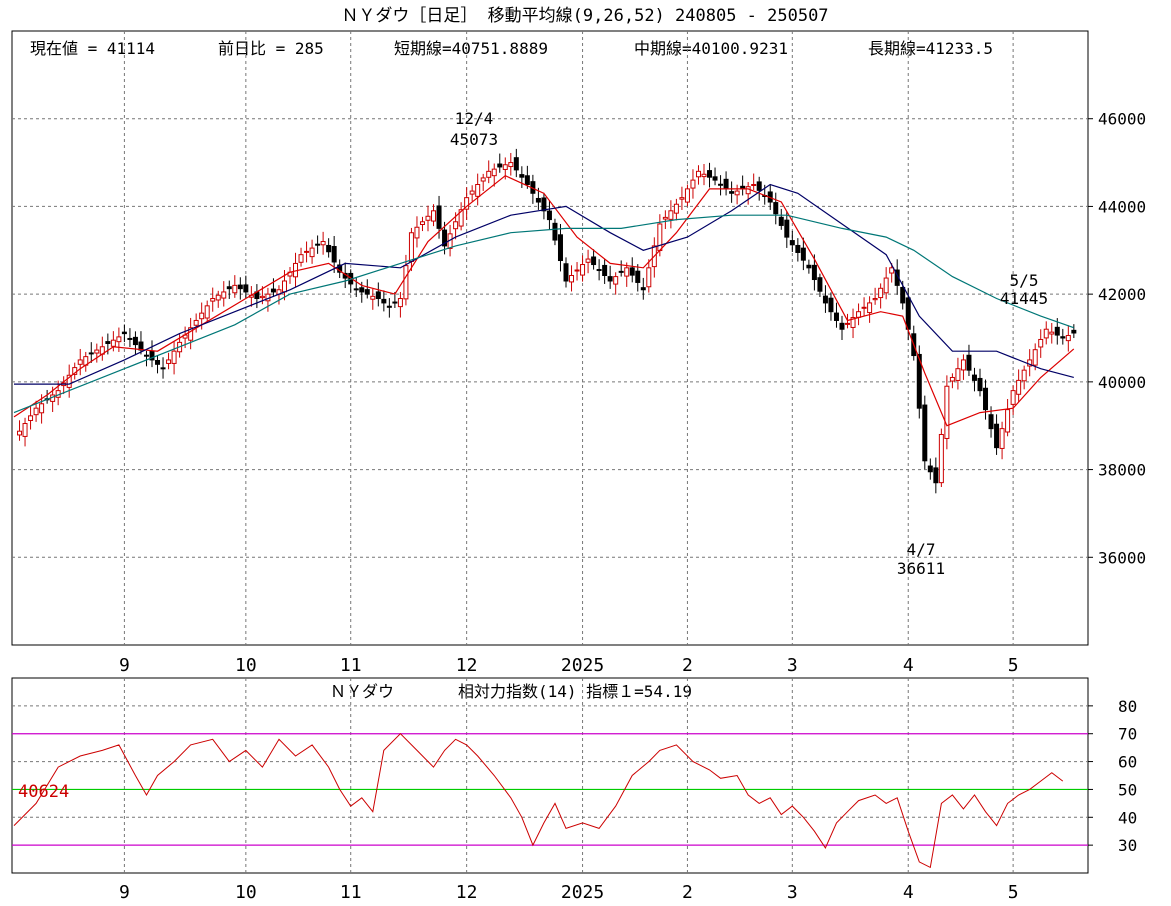 The height and width of the screenshot is (906, 1171). I want to click on price-y-tick-label: 38000, so click(1122, 470).